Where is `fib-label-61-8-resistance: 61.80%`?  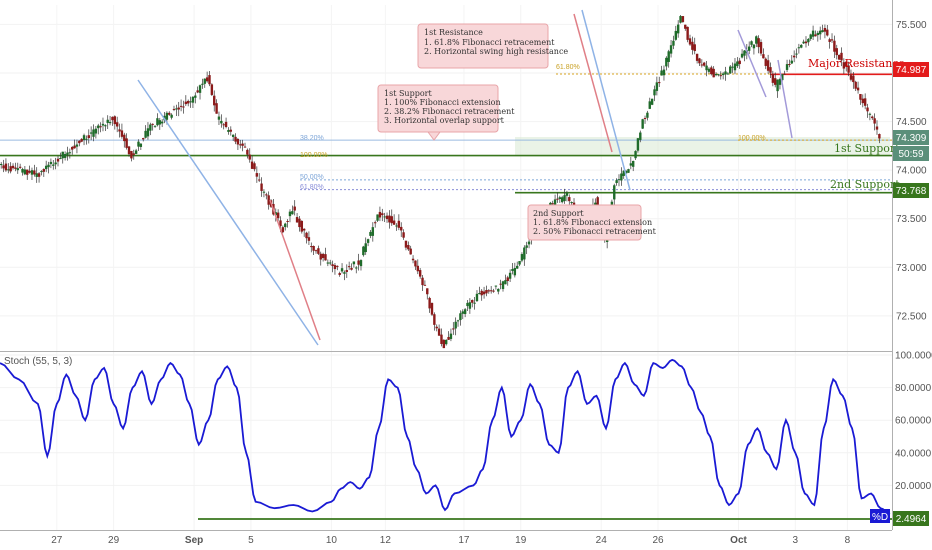 fib-label-61-8-resistance: 61.80% is located at coordinates (568, 67).